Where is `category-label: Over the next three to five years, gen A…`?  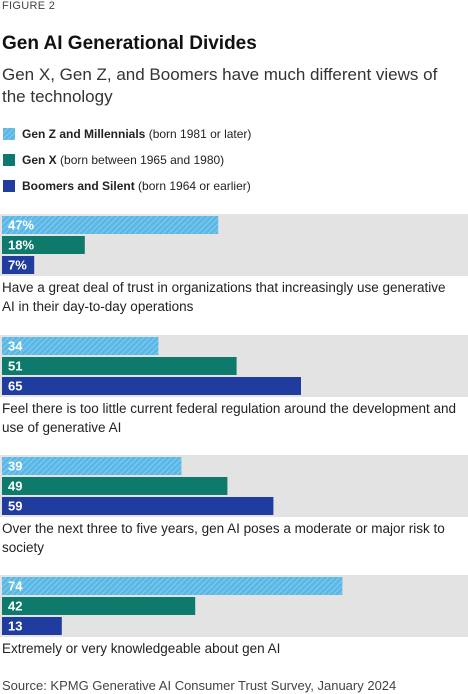
category-label: Over the next three to five years, gen A… is located at coordinates (223, 538).